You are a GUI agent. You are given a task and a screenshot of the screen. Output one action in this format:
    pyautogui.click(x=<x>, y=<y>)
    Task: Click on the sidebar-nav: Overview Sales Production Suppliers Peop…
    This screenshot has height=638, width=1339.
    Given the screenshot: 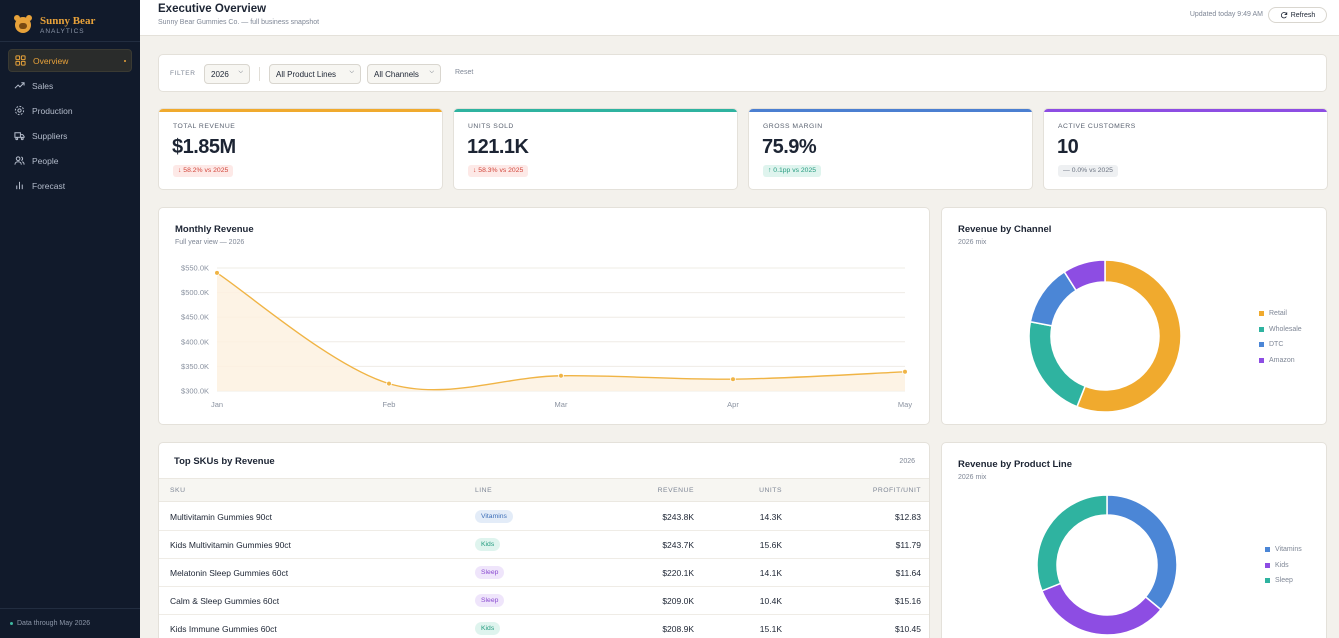 What is the action you would take?
    pyautogui.click(x=70, y=123)
    